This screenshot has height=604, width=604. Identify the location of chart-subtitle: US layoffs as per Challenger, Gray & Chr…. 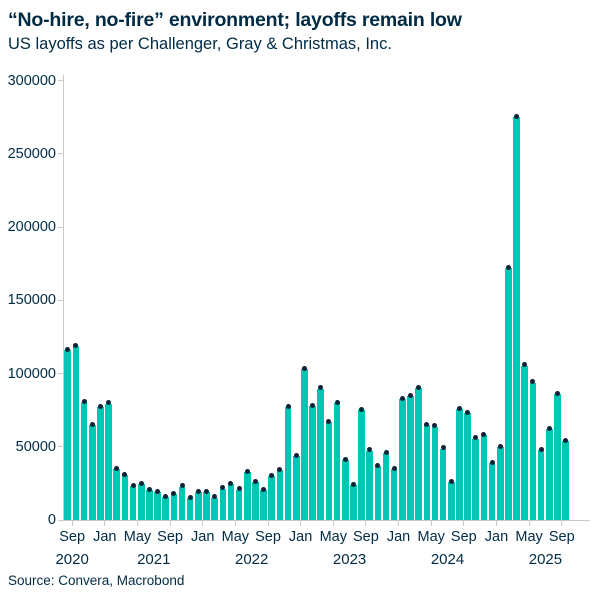
(200, 44).